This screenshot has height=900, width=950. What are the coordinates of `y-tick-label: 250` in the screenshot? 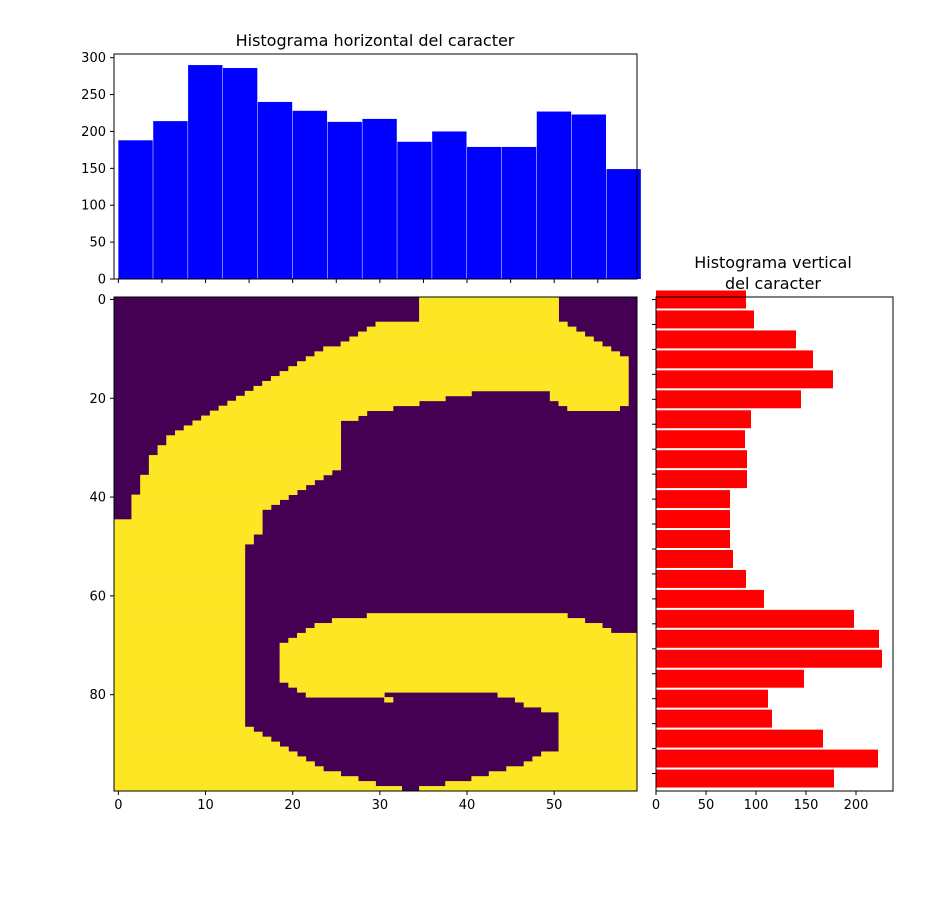 It's located at (93, 95).